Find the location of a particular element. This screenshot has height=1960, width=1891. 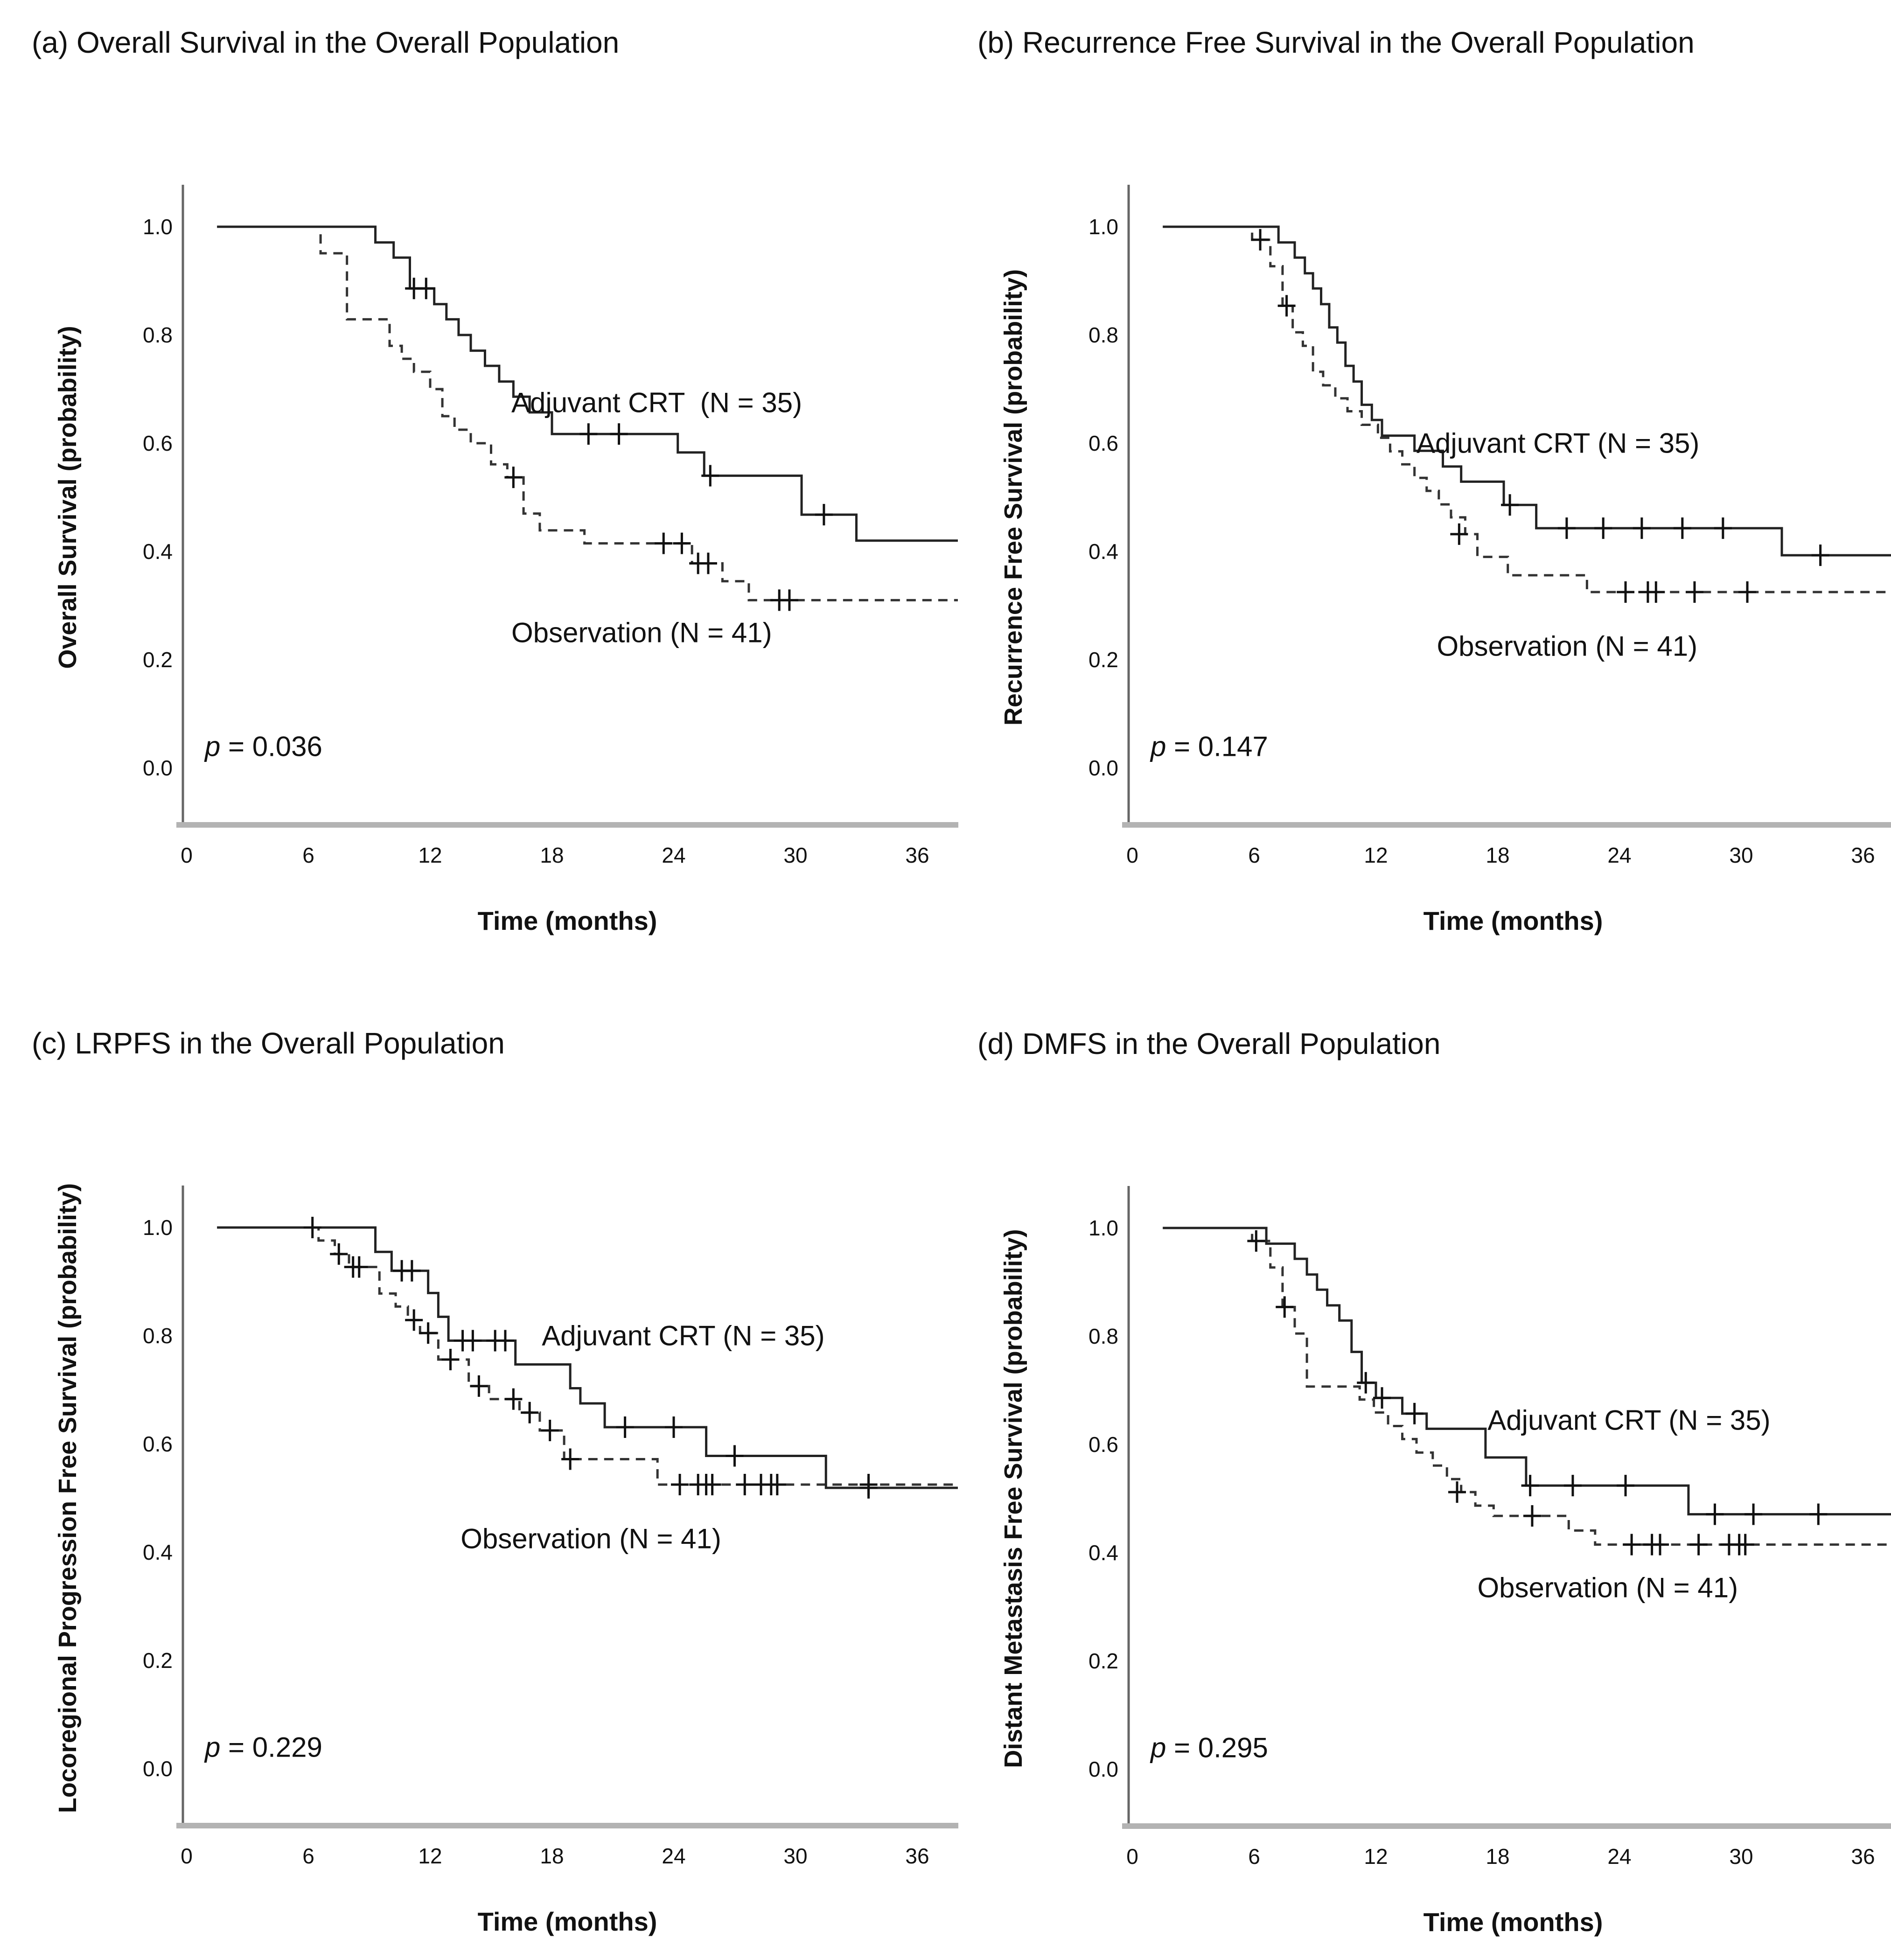

y-tick-label: 1.0 is located at coordinates (158, 1227).